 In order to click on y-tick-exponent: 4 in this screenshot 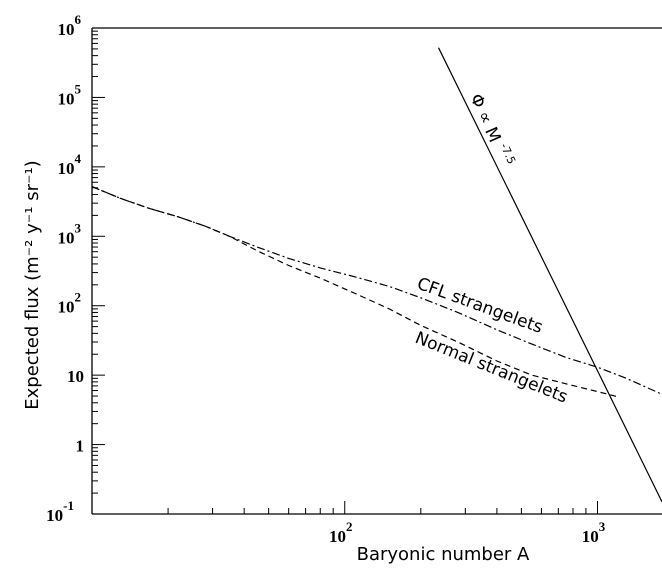, I will do `click(78, 158)`.